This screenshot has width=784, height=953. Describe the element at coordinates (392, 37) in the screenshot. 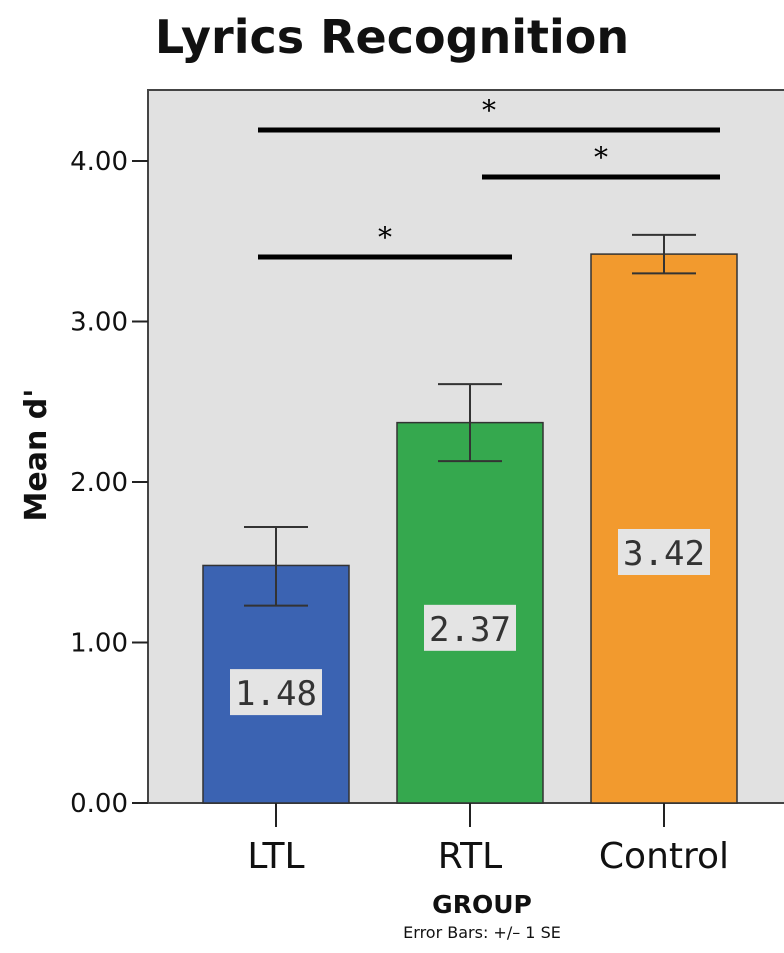

I see `chart-title: Lyrics Recognition` at that location.